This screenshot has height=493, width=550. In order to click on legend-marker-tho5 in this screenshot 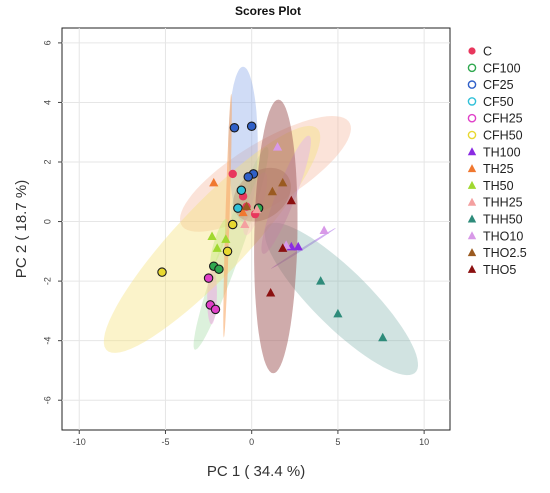, I will do `click(472, 268)`.